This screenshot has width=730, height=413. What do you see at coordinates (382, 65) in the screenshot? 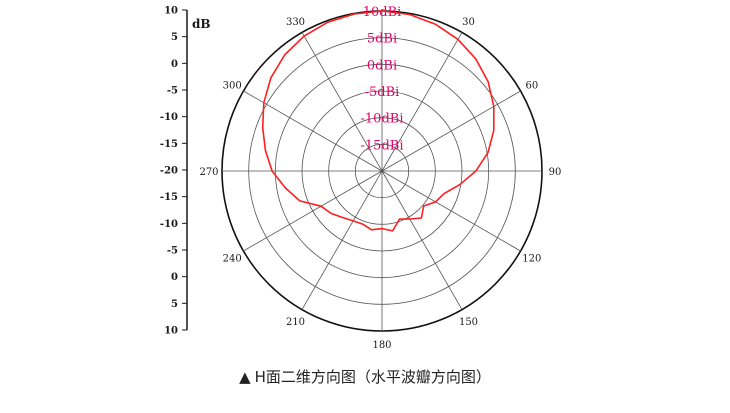
I see `ring-label: 0dBi` at bounding box center [382, 65].